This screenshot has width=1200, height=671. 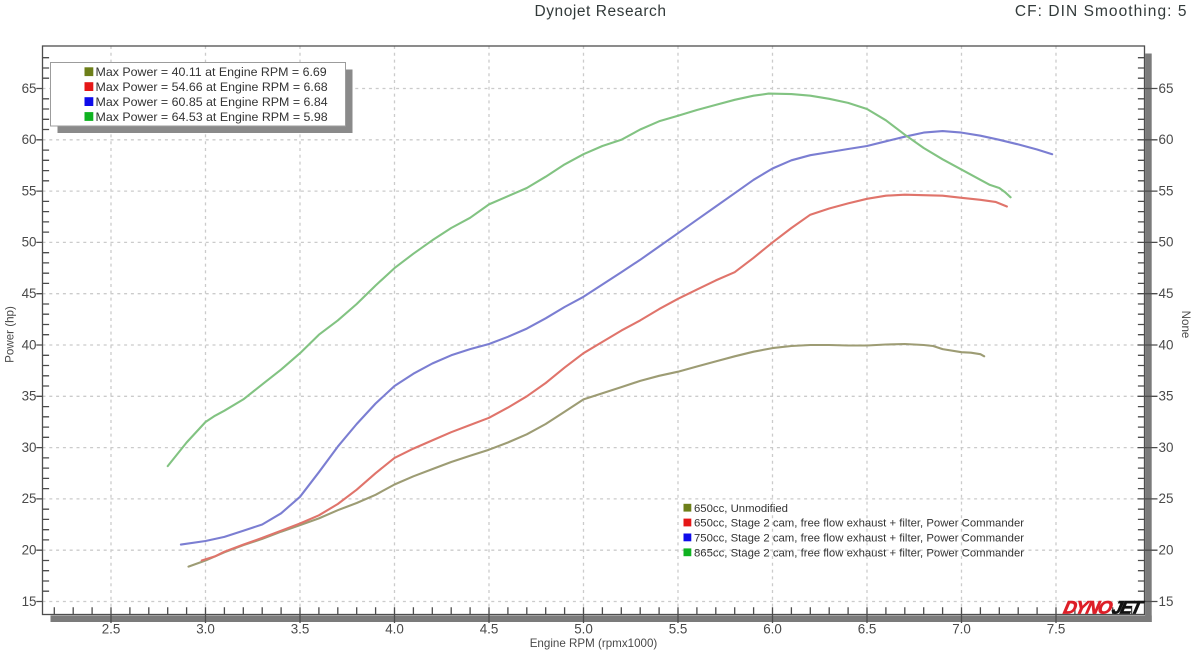 I want to click on svg-text: 7.5, so click(x=1056, y=629).